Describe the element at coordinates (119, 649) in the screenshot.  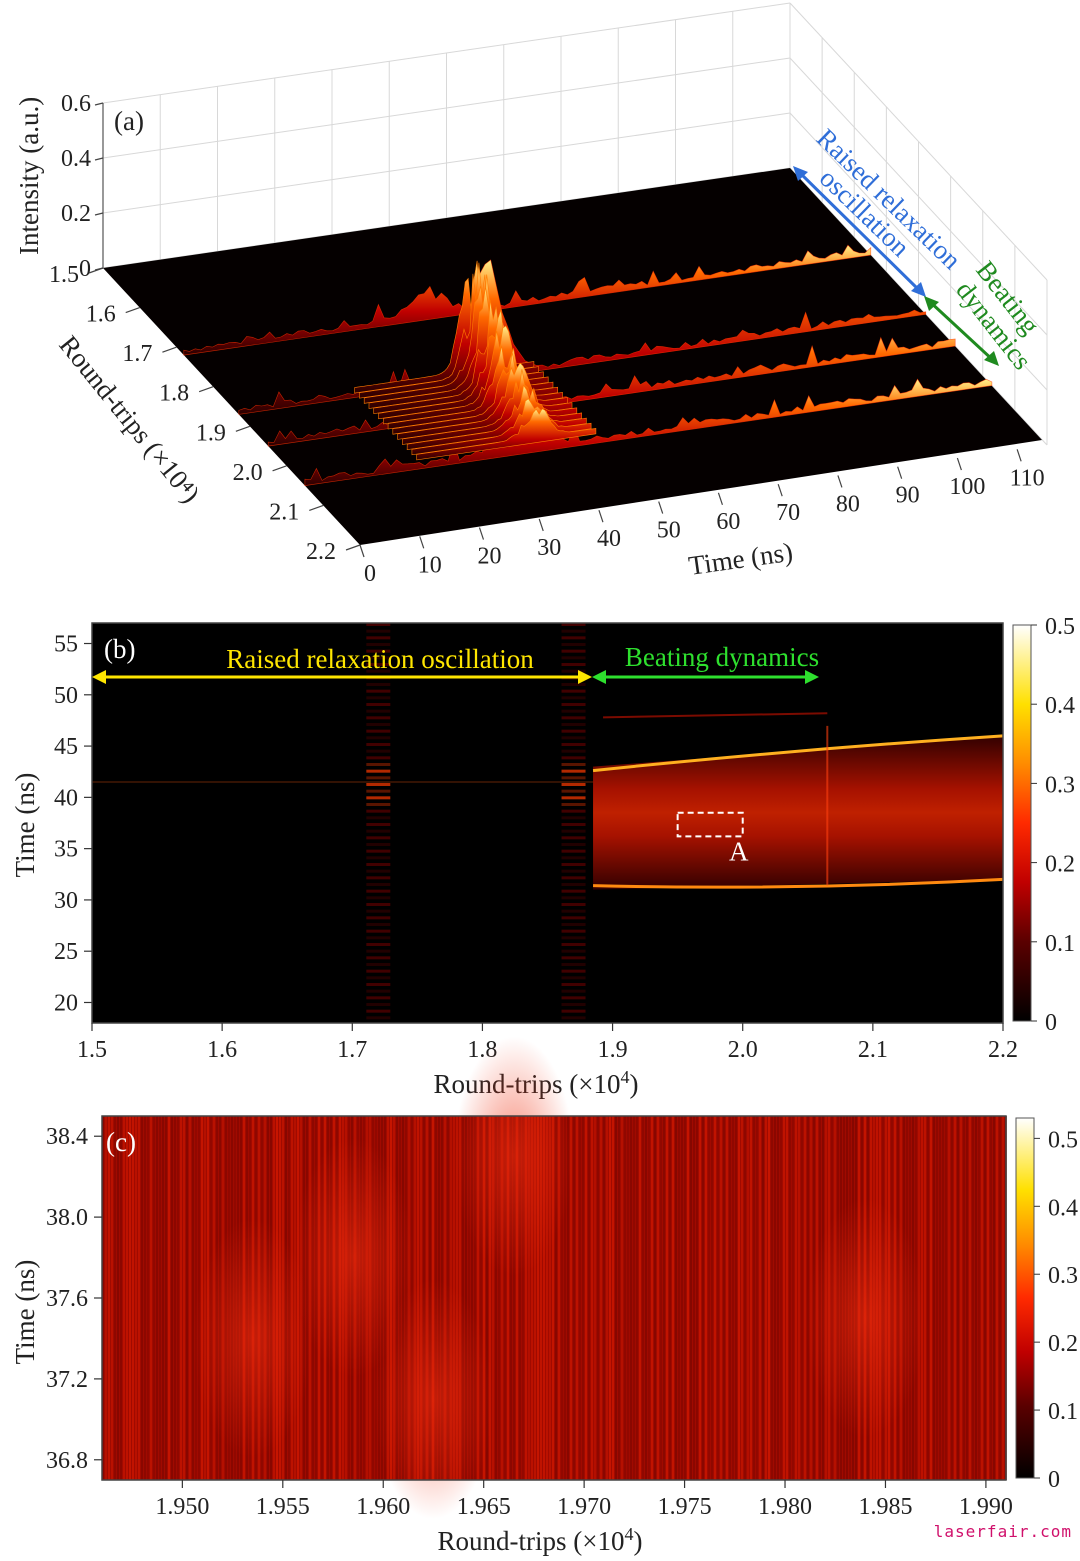
I see `panel-b-tag: (b)` at that location.